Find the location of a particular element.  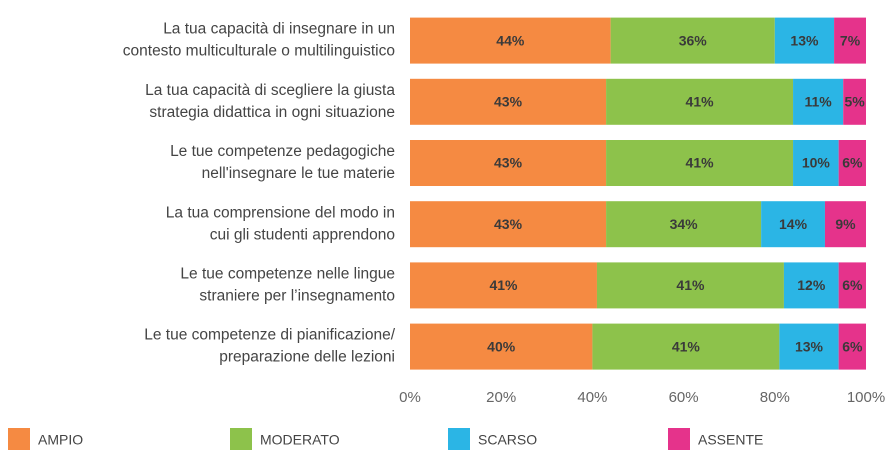

value-label: 44% is located at coordinates (510, 40).